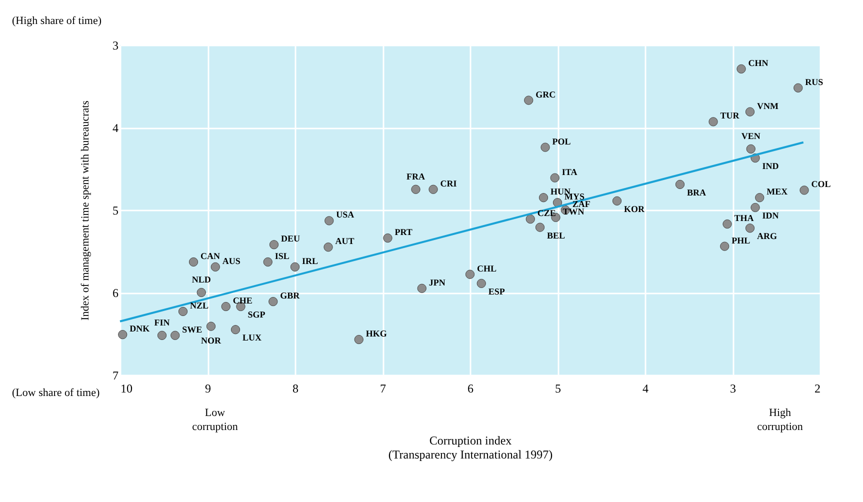 This screenshot has width=863, height=502. I want to click on annotation: DEU, so click(290, 239).